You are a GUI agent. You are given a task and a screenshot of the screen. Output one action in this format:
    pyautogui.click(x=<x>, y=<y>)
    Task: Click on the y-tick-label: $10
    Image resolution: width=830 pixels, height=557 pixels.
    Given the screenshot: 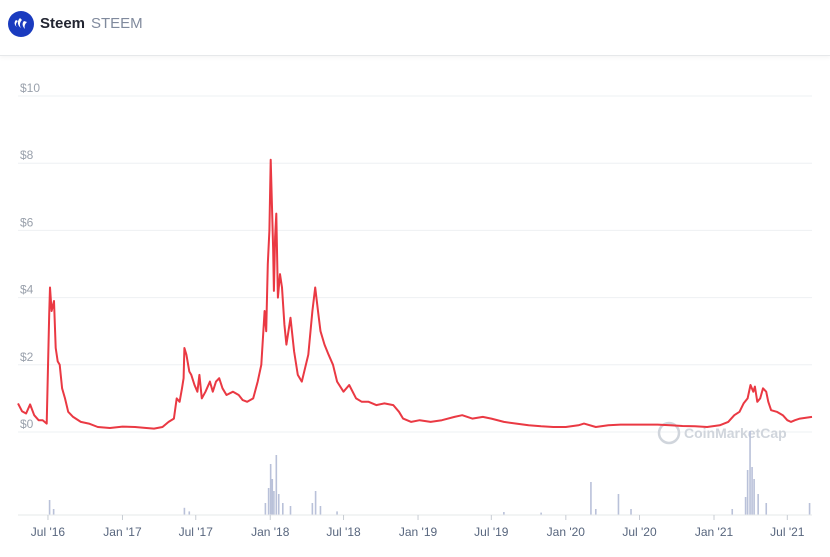 What is the action you would take?
    pyautogui.click(x=30, y=88)
    